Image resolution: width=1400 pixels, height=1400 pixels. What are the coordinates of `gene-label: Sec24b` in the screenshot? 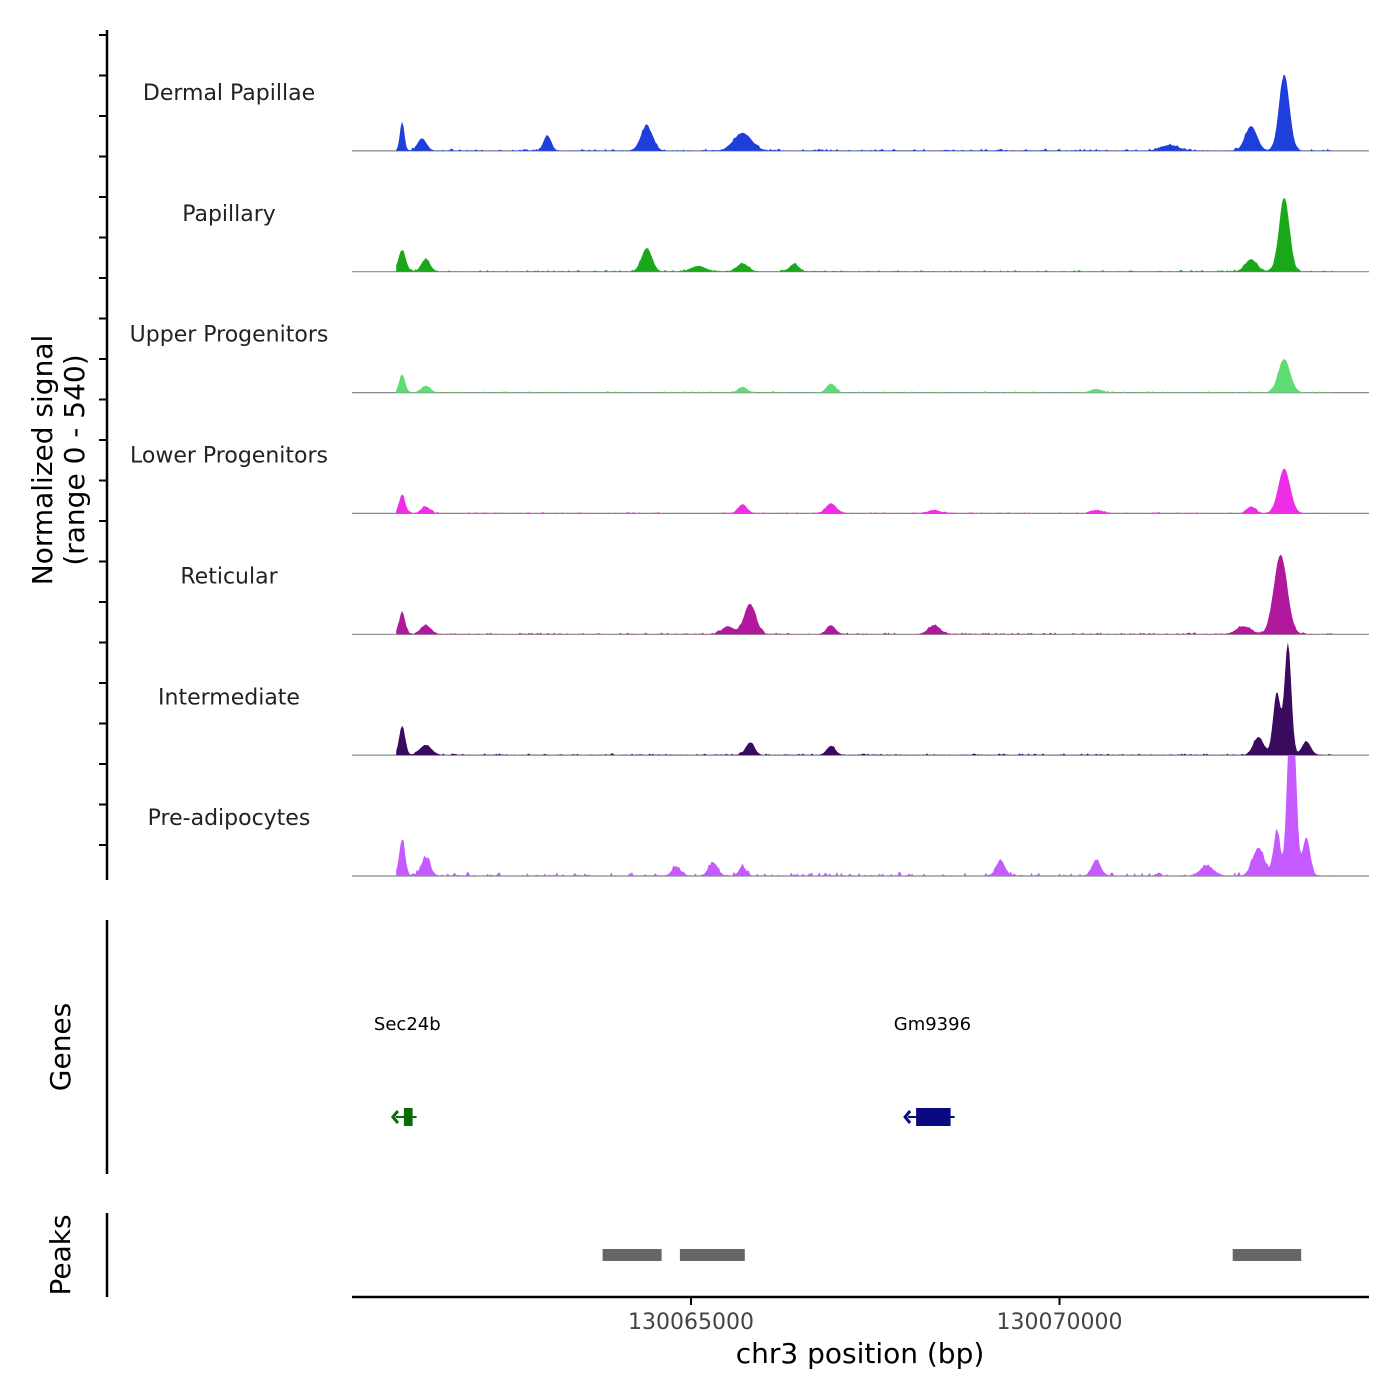 It's located at (407, 1024).